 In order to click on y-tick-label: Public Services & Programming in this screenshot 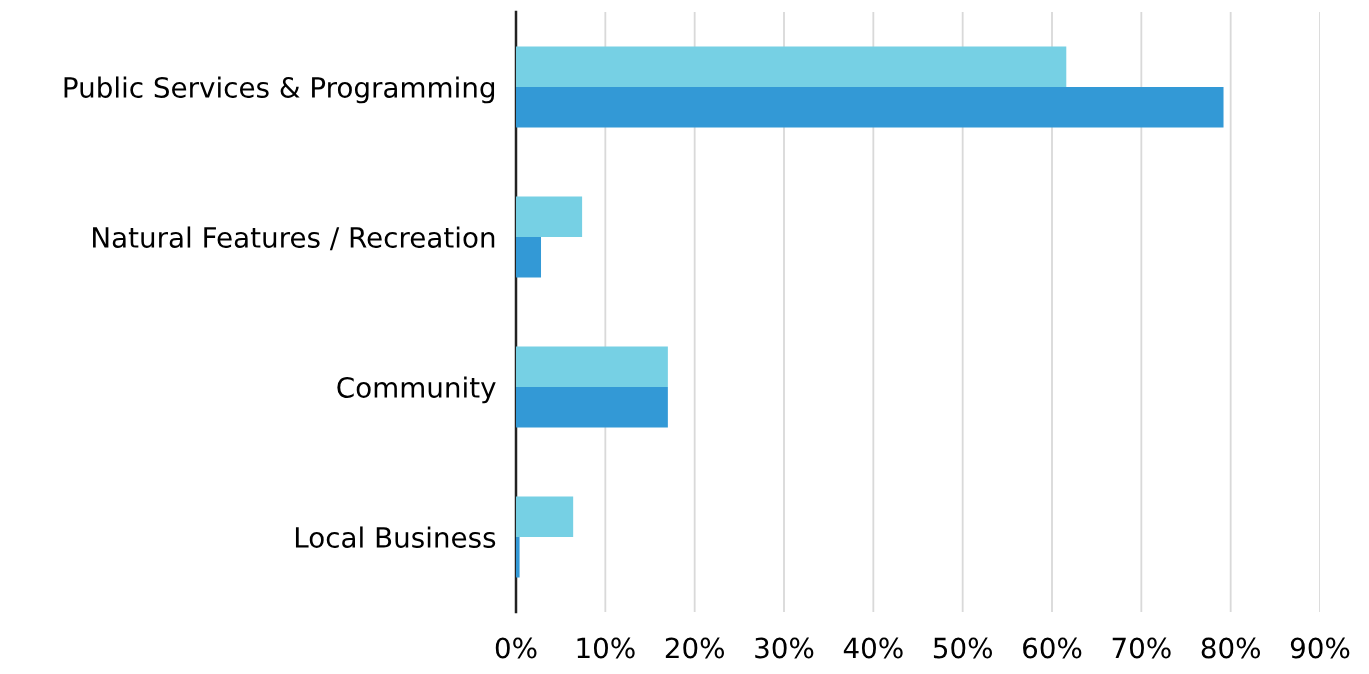, I will do `click(279, 90)`.